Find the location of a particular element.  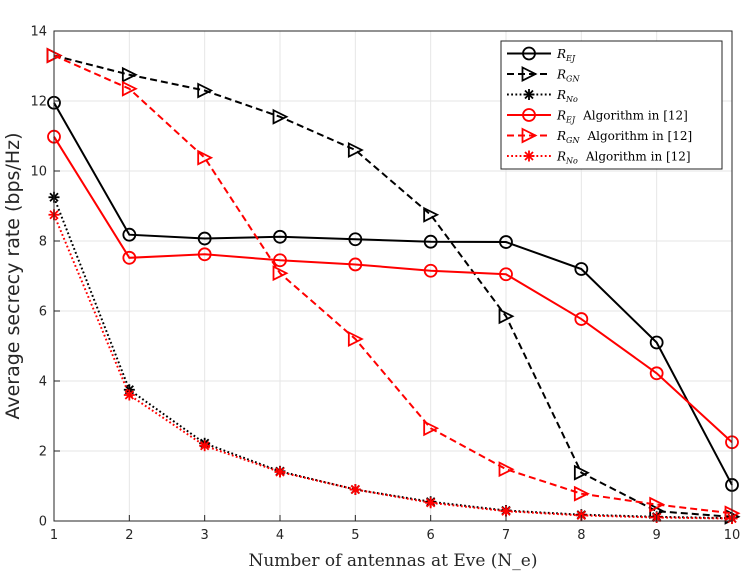

legend-label: REJ Algorithm in [12] is located at coordinates (622, 117).